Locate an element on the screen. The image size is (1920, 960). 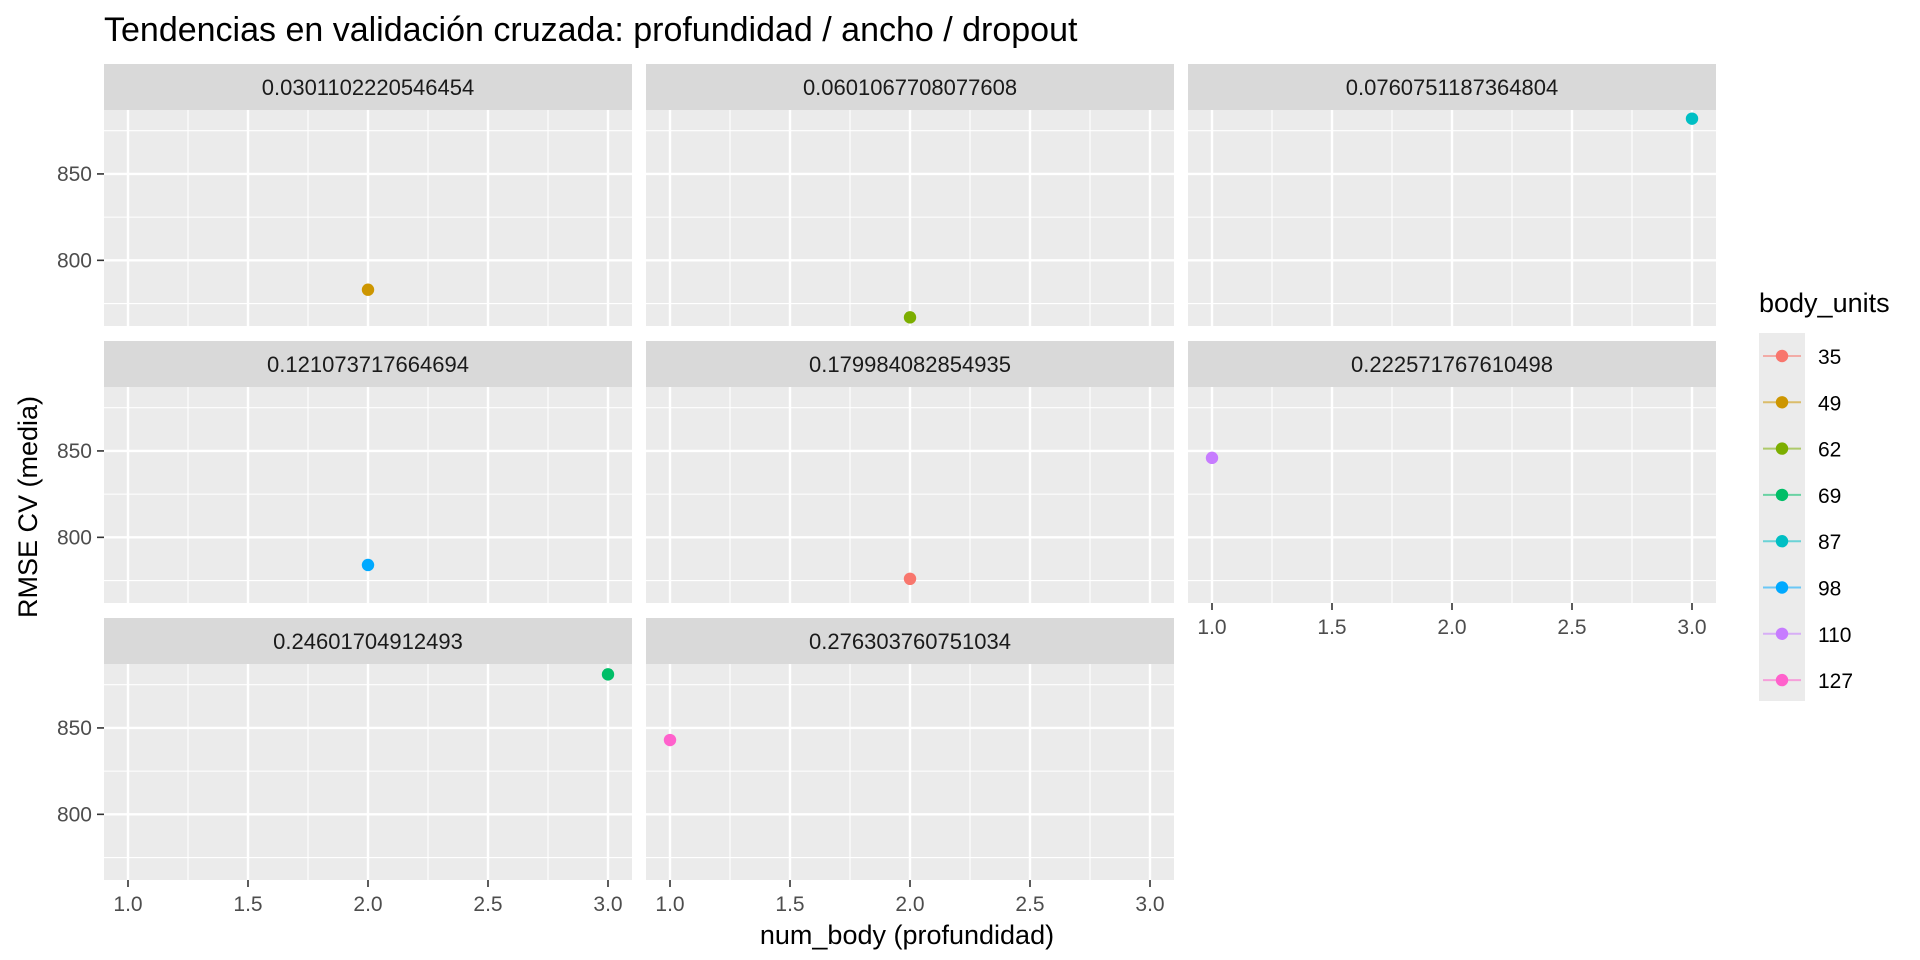
facet-strip-label: 0.24601704912493 is located at coordinates (368, 641).